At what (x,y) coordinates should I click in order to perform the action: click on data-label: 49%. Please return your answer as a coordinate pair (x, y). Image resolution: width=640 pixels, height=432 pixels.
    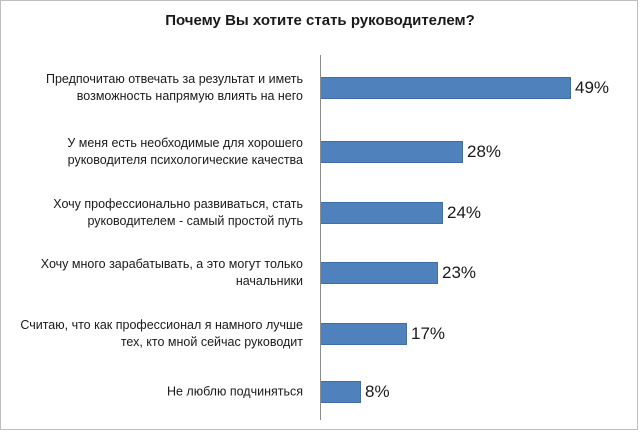
    Looking at the image, I should click on (592, 87).